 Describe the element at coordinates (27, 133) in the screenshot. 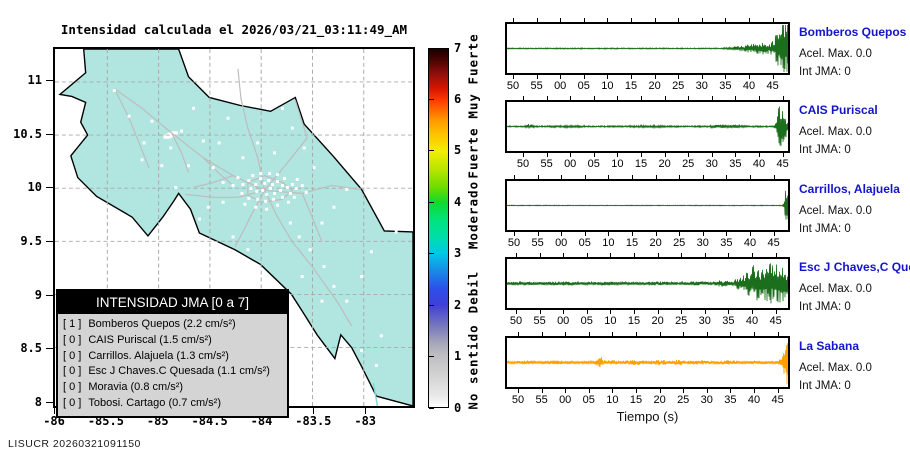

I see `y-axis-tick-label: 10.5` at that location.